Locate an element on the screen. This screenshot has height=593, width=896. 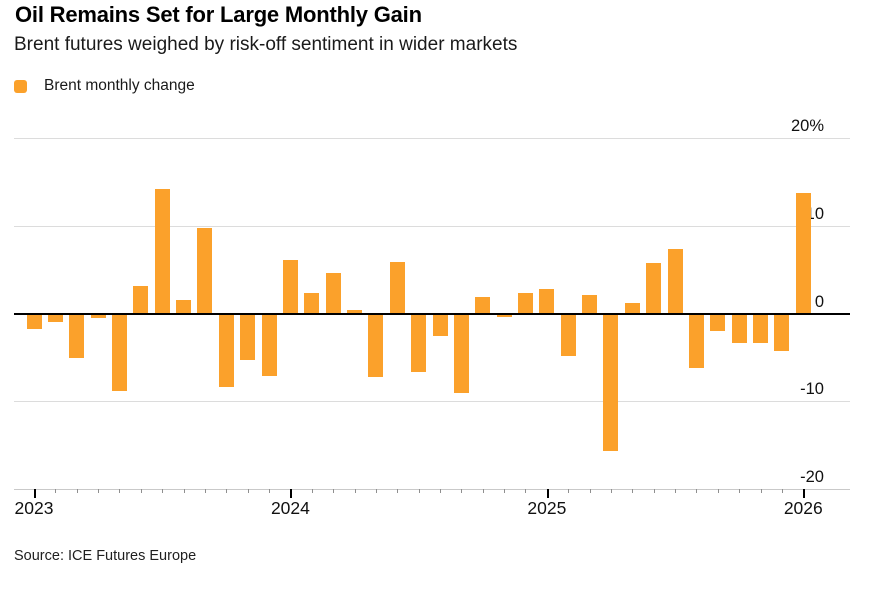
bar-mar-2023 is located at coordinates (77, 336).